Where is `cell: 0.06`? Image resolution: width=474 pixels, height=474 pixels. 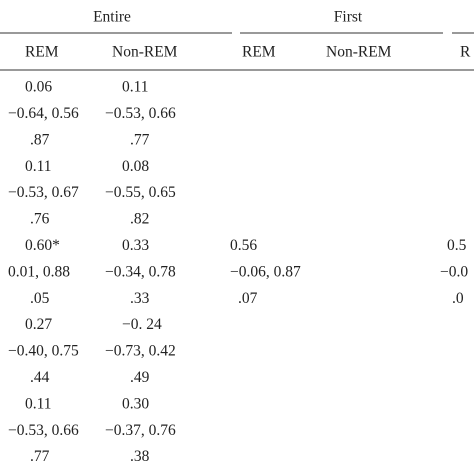 cell: 0.06 is located at coordinates (38, 87).